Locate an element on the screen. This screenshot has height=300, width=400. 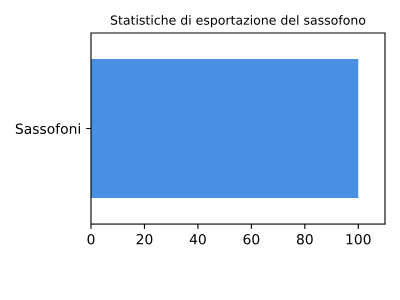
x-tick-label: 20 is located at coordinates (144, 239).